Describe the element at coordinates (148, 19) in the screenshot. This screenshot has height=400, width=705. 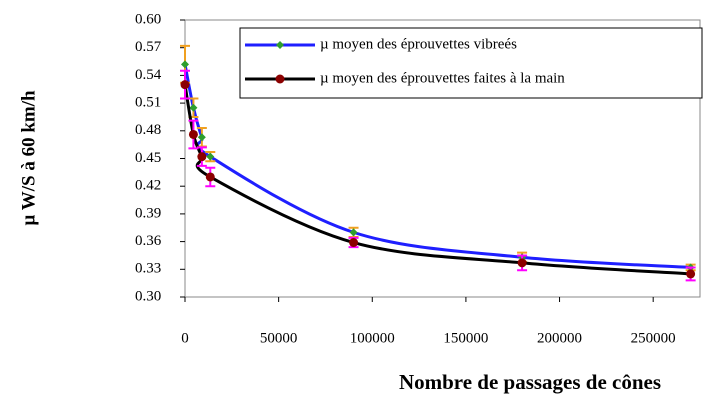
I see `y-tick-label: 0.60` at that location.